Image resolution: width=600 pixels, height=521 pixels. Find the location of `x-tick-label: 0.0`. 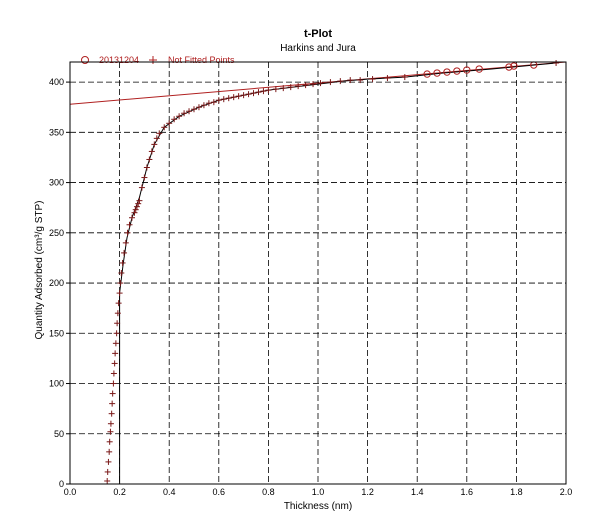

x-tick-label: 0.0 is located at coordinates (70, 492).